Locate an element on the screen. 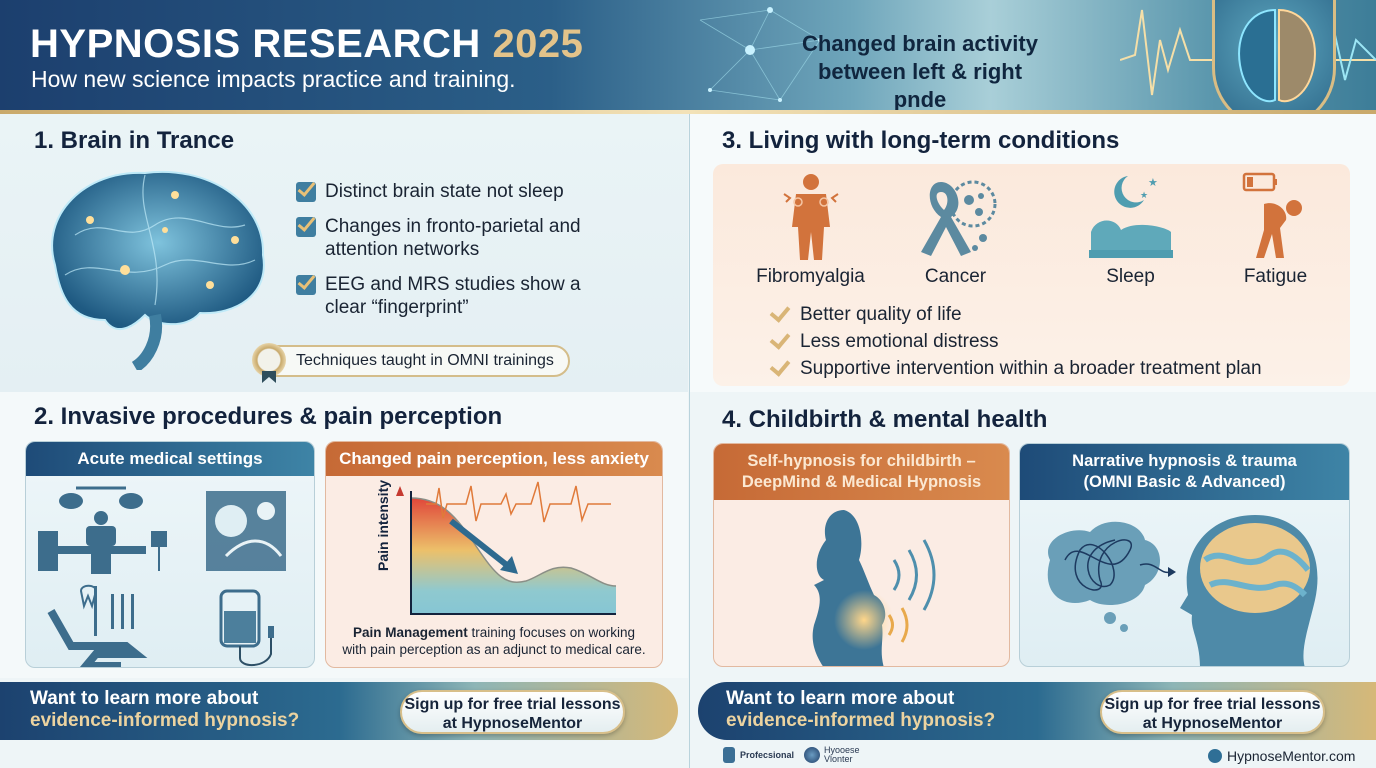  condition-fatigue: Fatigue is located at coordinates (1275, 230).